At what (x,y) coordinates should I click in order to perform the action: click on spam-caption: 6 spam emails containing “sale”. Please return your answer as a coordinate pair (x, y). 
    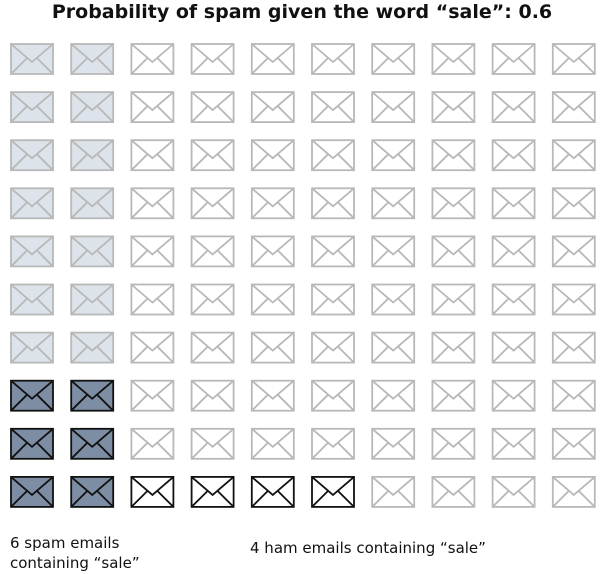
    Looking at the image, I should click on (75, 553).